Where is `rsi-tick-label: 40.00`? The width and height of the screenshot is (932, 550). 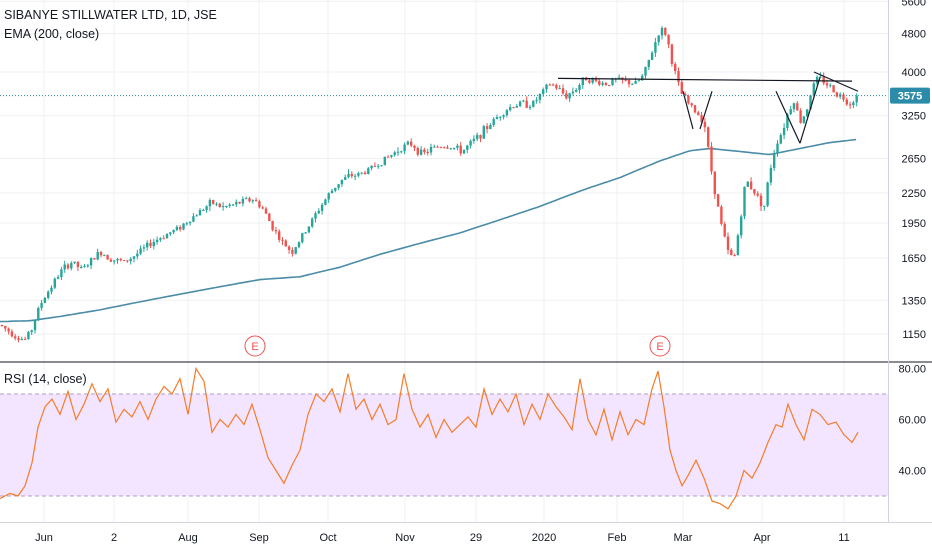
rsi-tick-label: 40.00 is located at coordinates (912, 472).